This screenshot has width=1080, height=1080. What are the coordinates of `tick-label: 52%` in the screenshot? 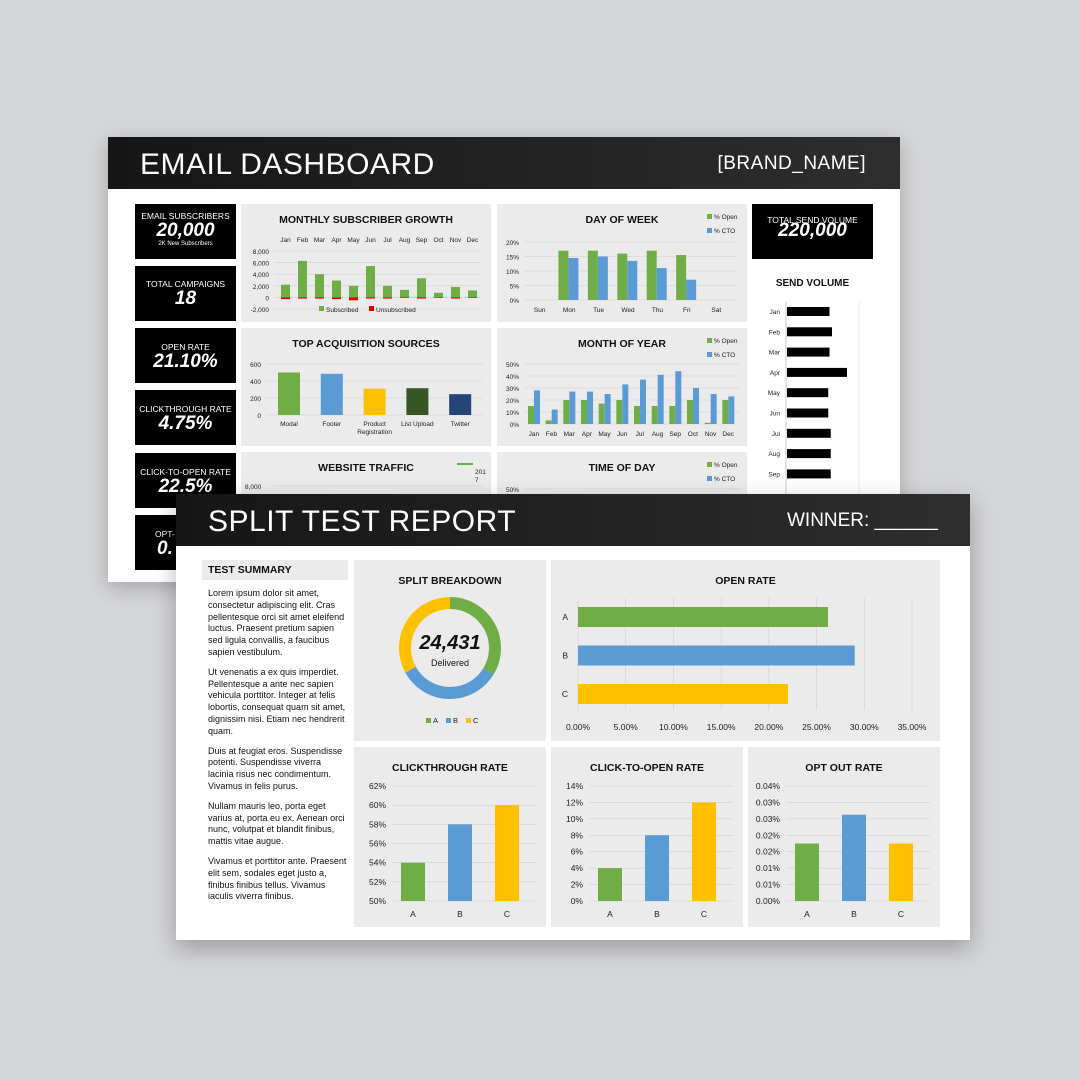 It's located at (377, 882).